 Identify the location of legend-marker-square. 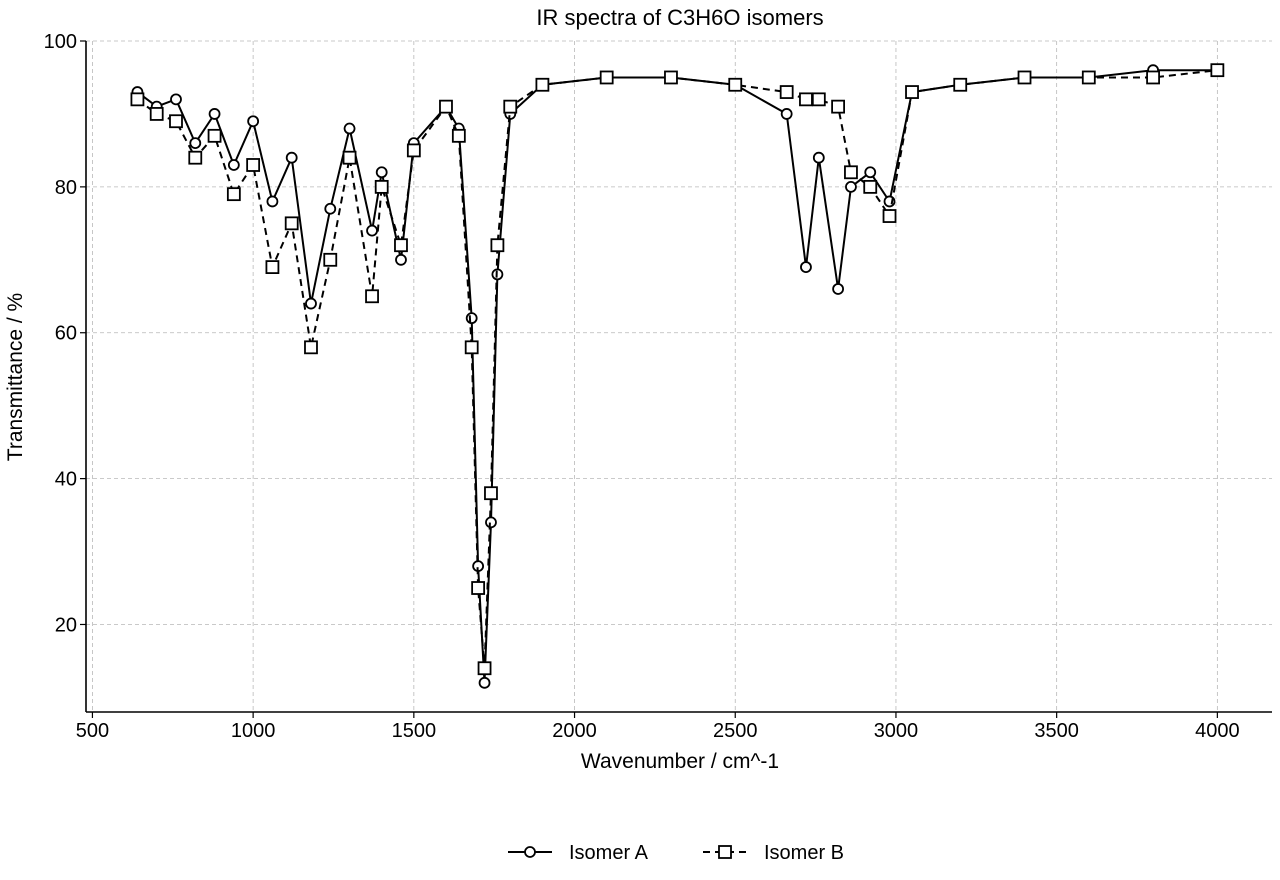
(725, 852).